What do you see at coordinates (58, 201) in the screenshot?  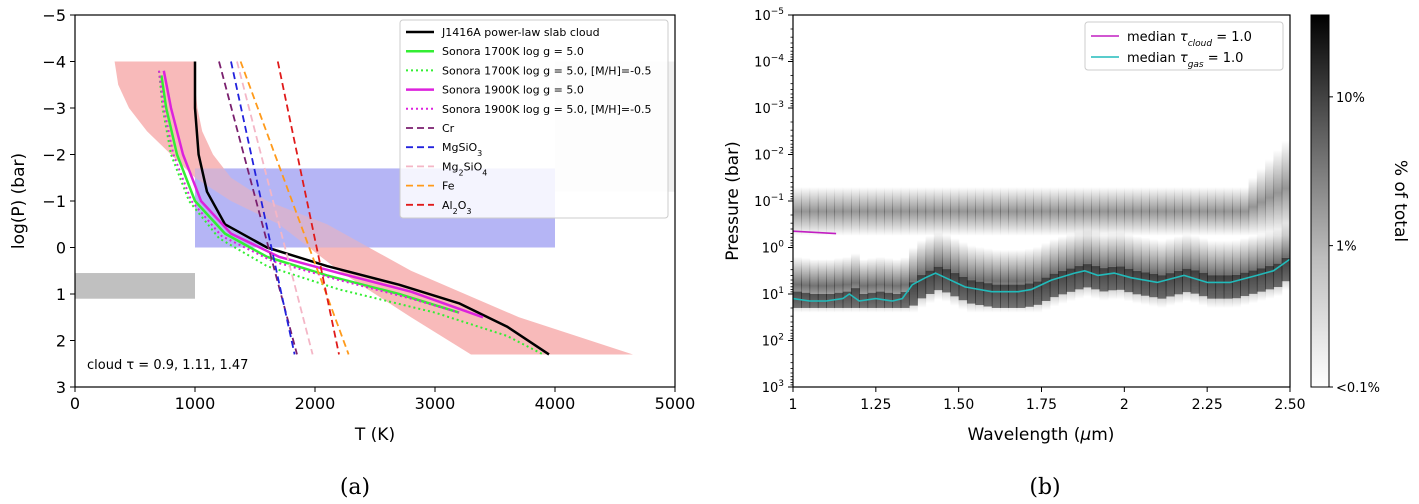 I see `y-axis-a: −5 −4 −3 −2 −1 0 1 2 3` at bounding box center [58, 201].